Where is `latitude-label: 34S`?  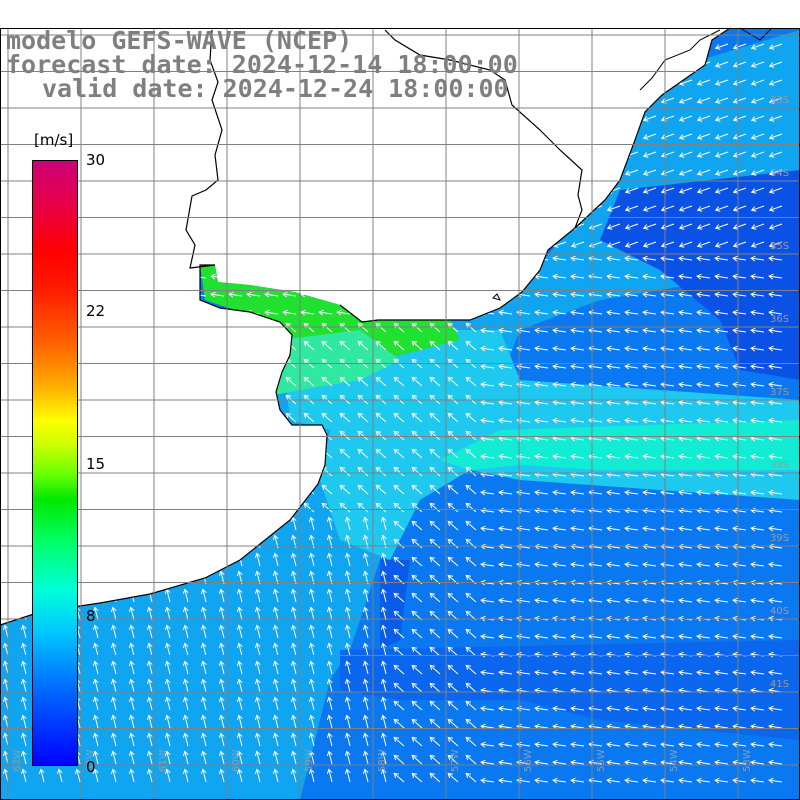 latitude-label: 34S is located at coordinates (779, 173).